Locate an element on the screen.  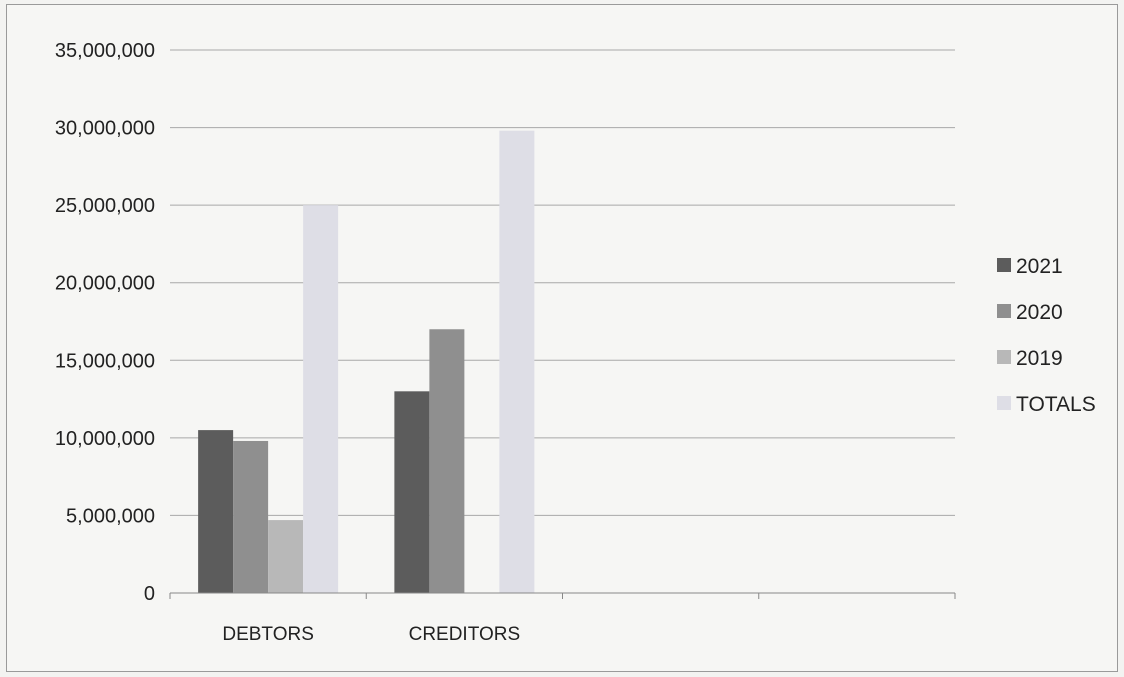
bar-2021-creditors is located at coordinates (412, 492).